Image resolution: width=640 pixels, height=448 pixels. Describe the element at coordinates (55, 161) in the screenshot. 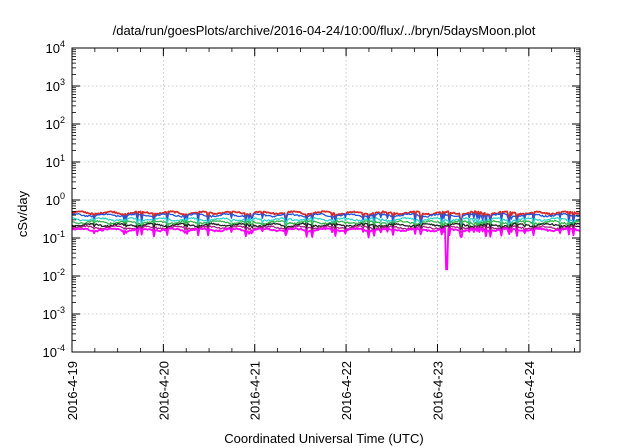

I see `y-tick-label: 10¹` at that location.